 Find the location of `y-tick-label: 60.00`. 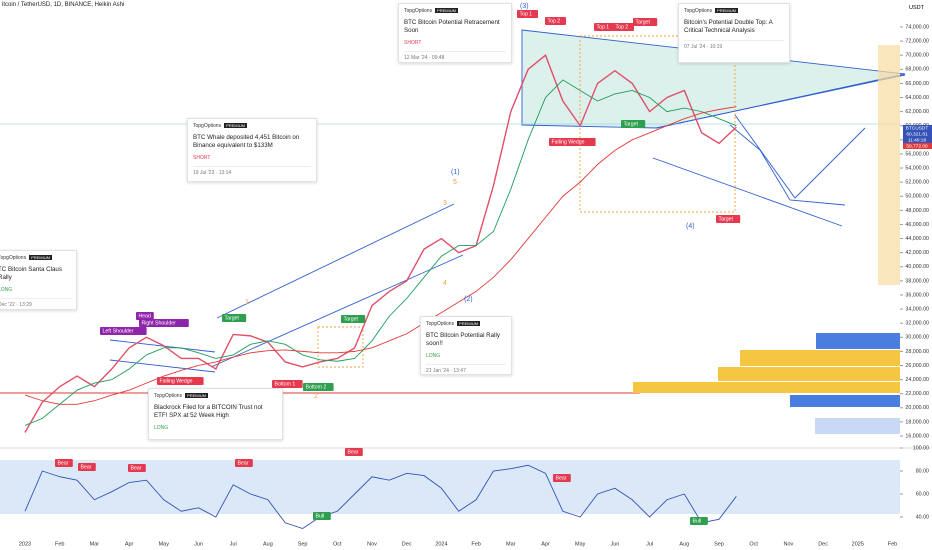

y-tick-label: 60.00 is located at coordinates (922, 494).